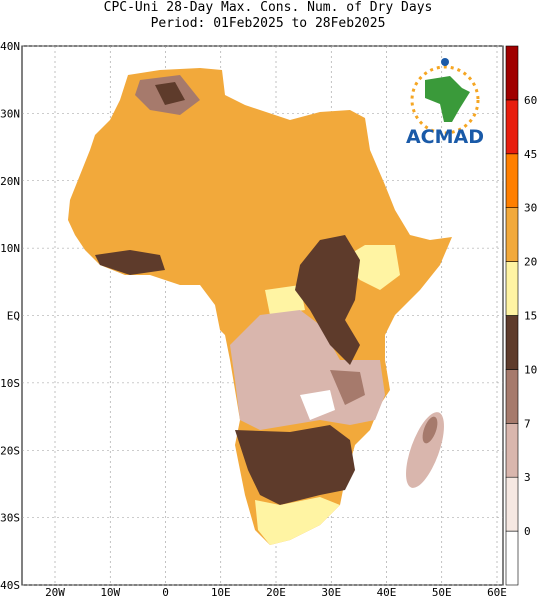  Describe the element at coordinates (10, 450) in the screenshot. I see `lat-label: 20S` at that location.